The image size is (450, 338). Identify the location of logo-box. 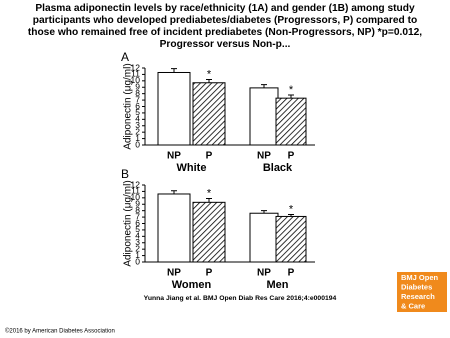
(422, 292).